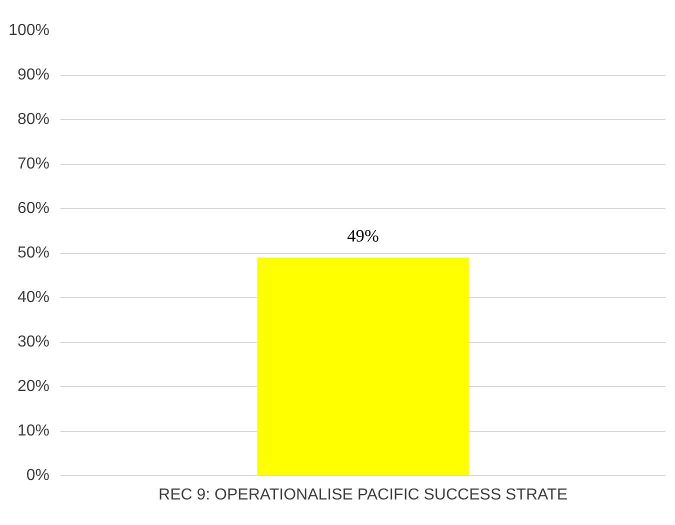  What do you see at coordinates (363, 495) in the screenshot?
I see `x-tick-label: REC 9: OPERATIONALISE PACIFIC SUCCESS STRATE` at bounding box center [363, 495].